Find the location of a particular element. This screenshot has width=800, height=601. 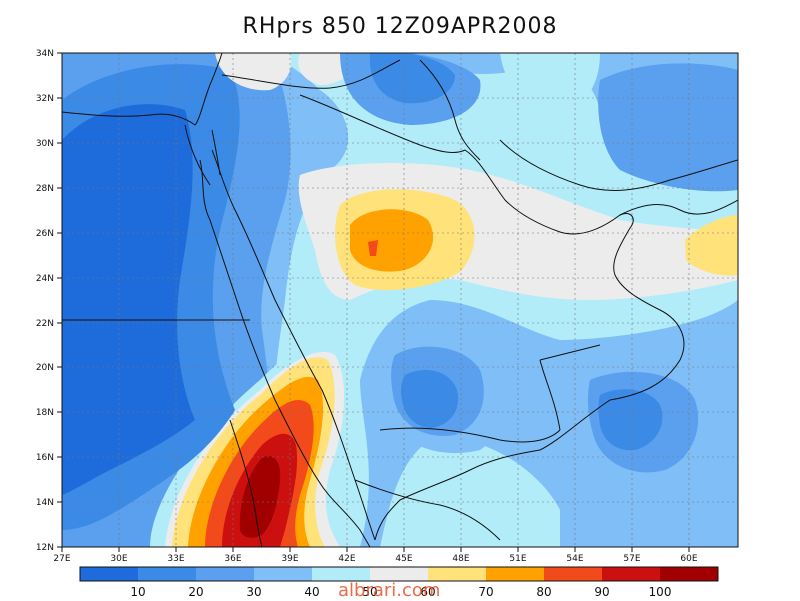

lon-tick-label: 57E is located at coordinates (631, 559).